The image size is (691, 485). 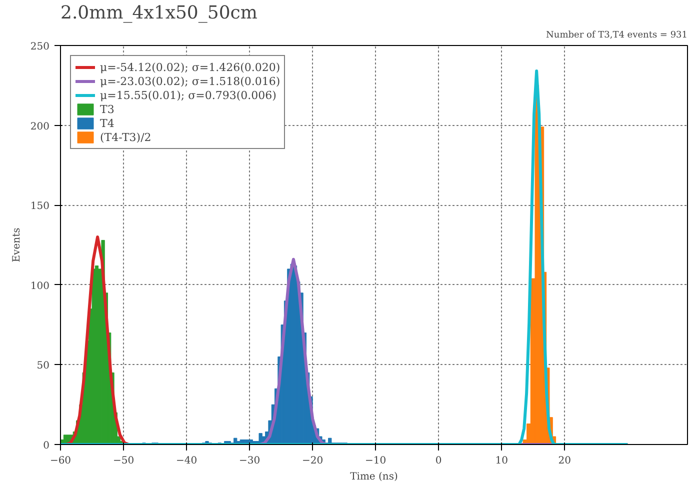 What do you see at coordinates (43, 366) in the screenshot?
I see `y-tick-label: 50` at bounding box center [43, 366].